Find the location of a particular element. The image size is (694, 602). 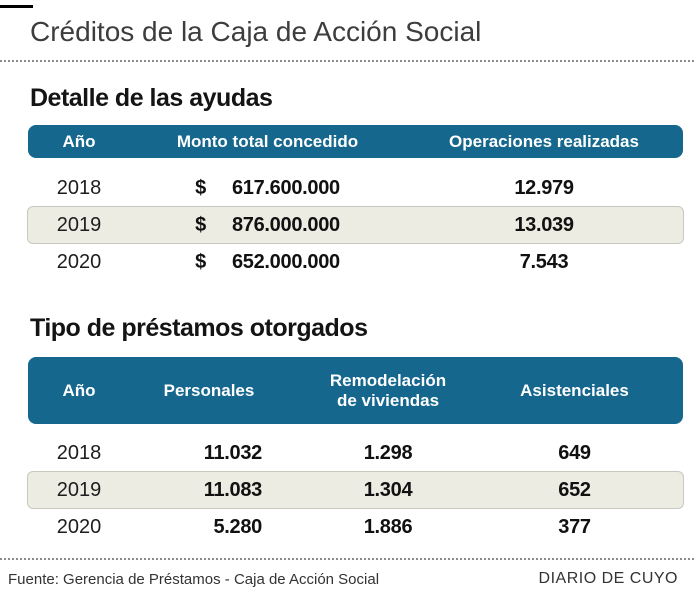

operations-cell: 7.543 is located at coordinates (544, 261).